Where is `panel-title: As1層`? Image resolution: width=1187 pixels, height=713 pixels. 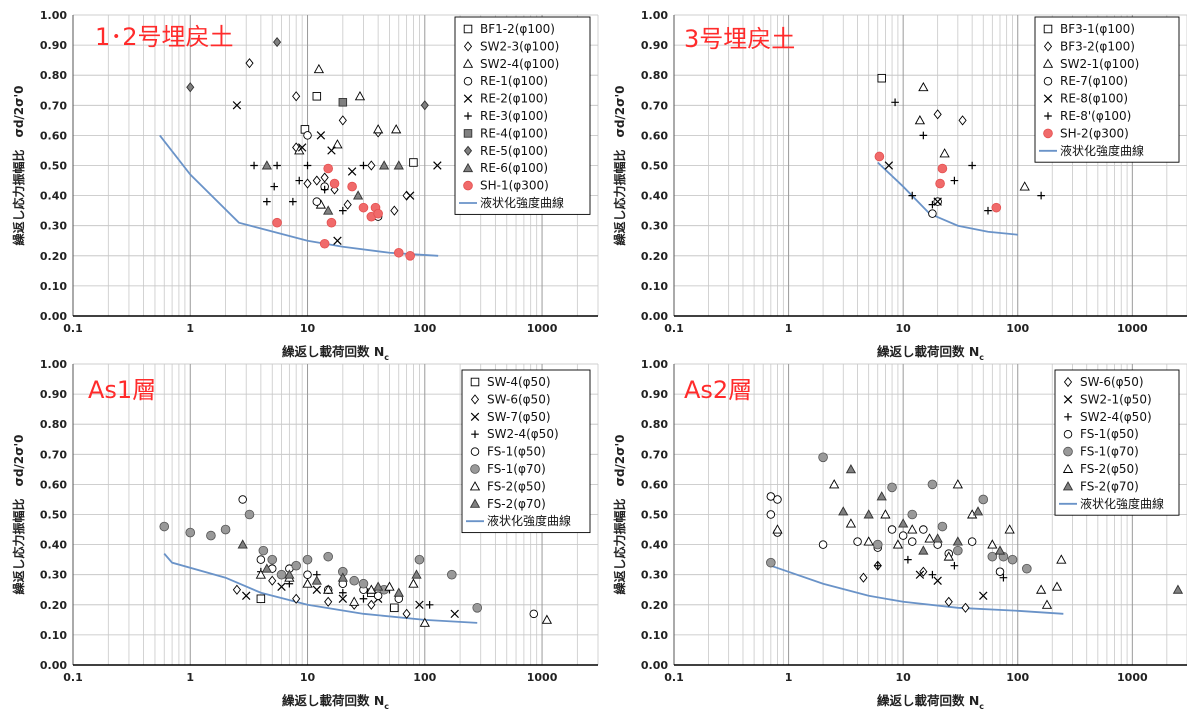
panel-title: As1層 is located at coordinates (122, 390).